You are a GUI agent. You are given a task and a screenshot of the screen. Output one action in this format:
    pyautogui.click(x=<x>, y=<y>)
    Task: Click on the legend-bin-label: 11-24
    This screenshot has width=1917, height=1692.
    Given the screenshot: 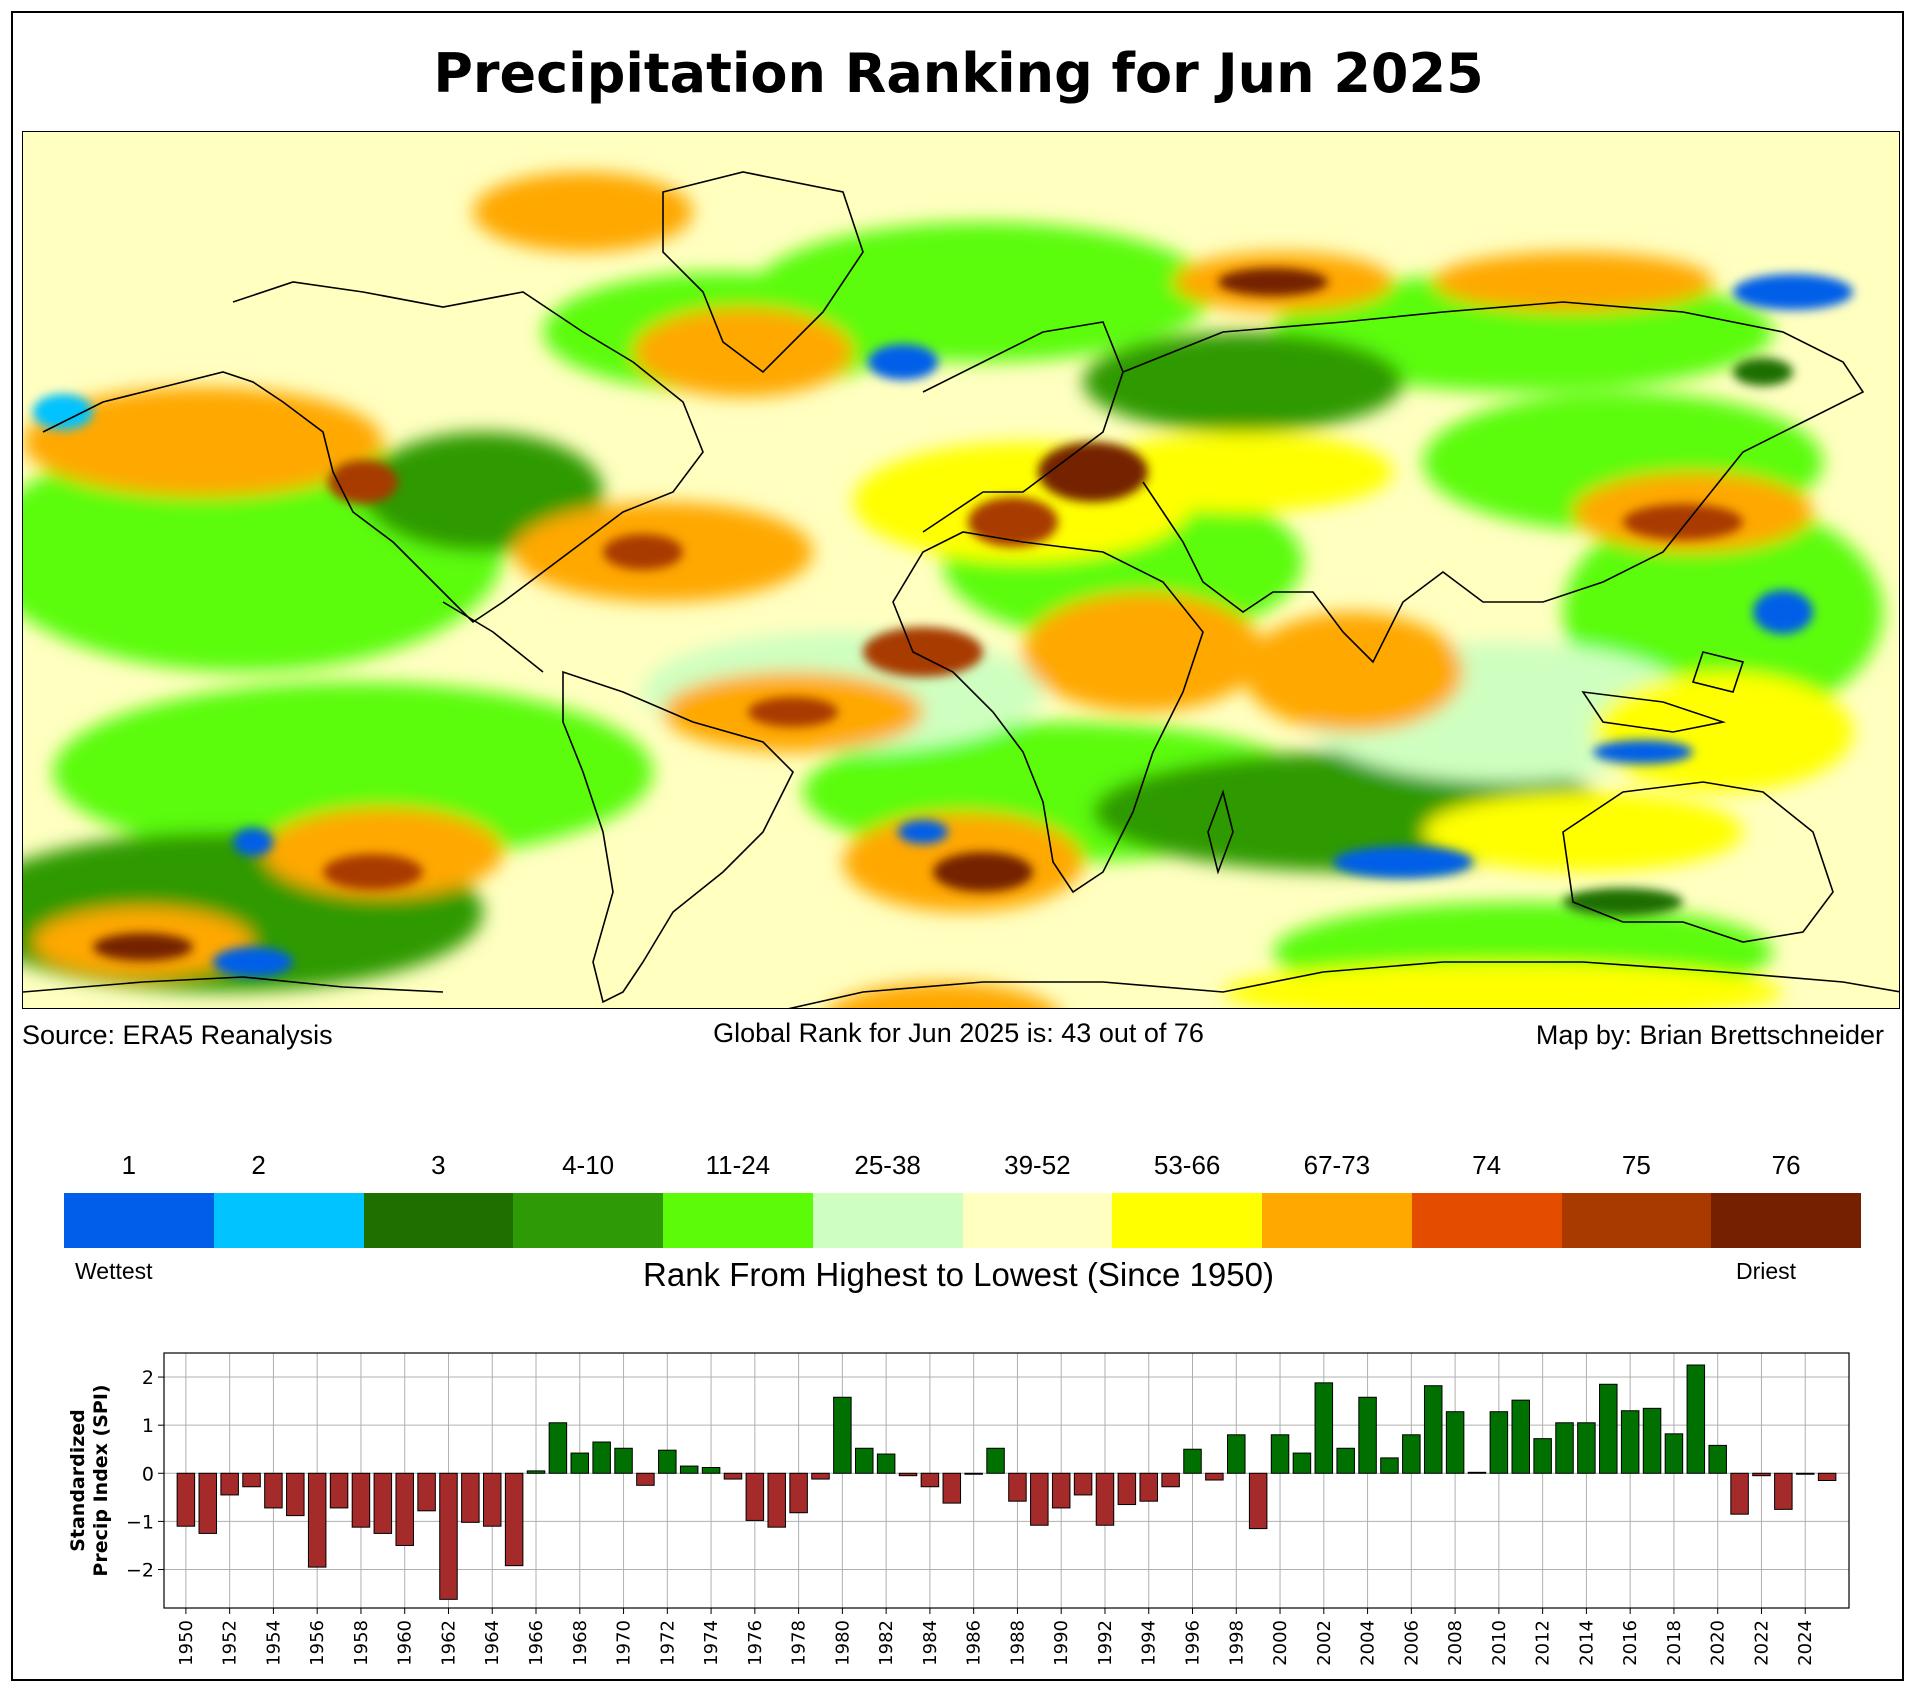 What is the action you would take?
    pyautogui.click(x=738, y=1165)
    